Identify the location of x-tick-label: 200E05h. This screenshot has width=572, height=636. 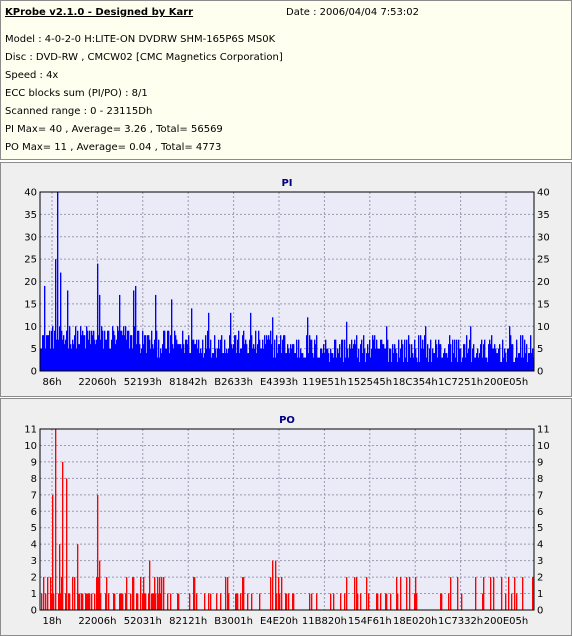
(506, 621).